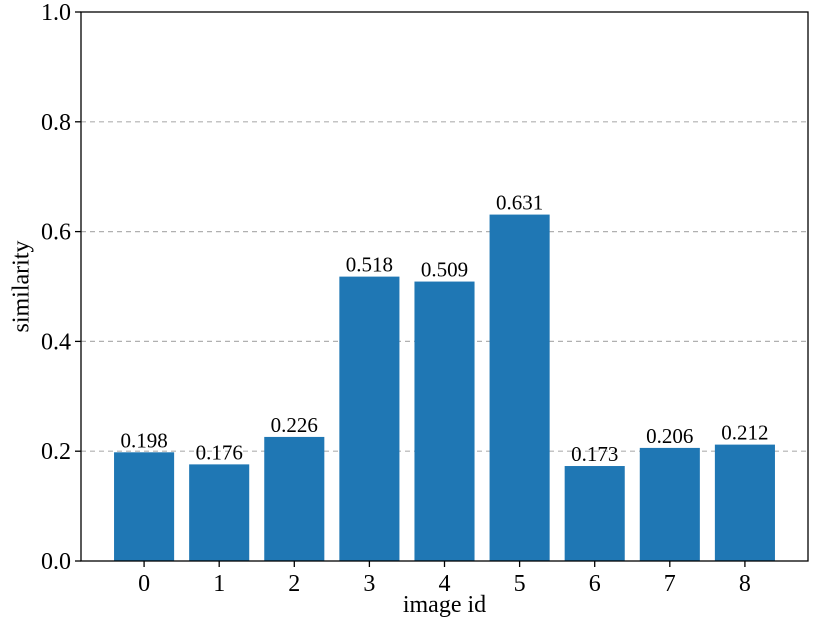  Describe the element at coordinates (670, 584) in the screenshot. I see `x-tick-label: 7` at that location.